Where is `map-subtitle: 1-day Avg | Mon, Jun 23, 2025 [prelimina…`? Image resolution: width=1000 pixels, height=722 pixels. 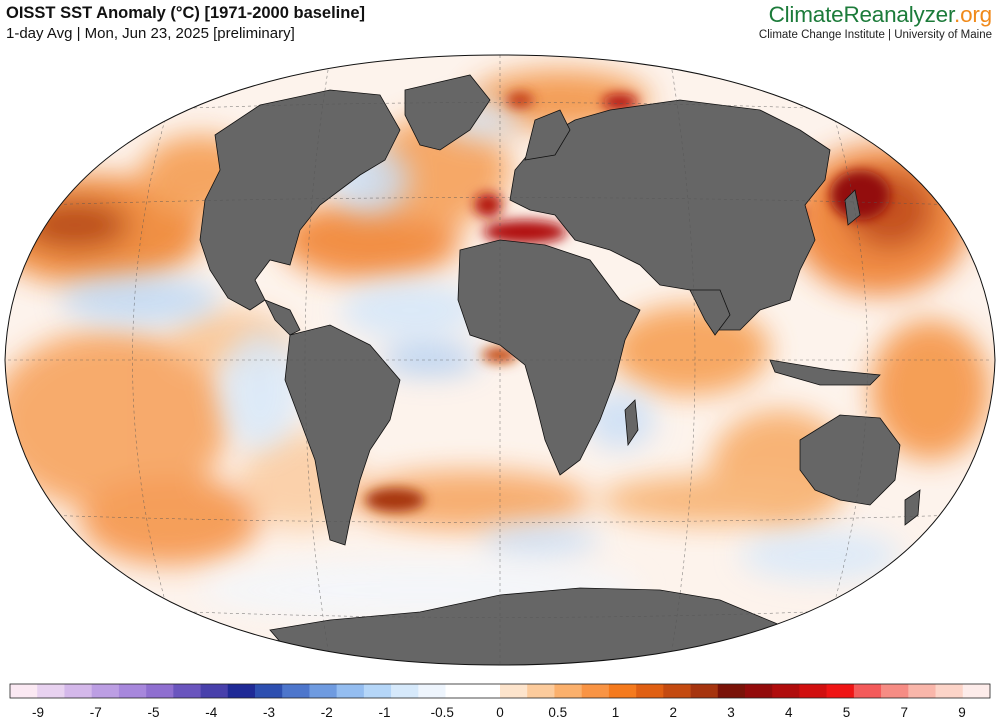
map-subtitle: 1-day Avg | Mon, Jun 23, 2025 [prelimina… is located at coordinates (150, 33).